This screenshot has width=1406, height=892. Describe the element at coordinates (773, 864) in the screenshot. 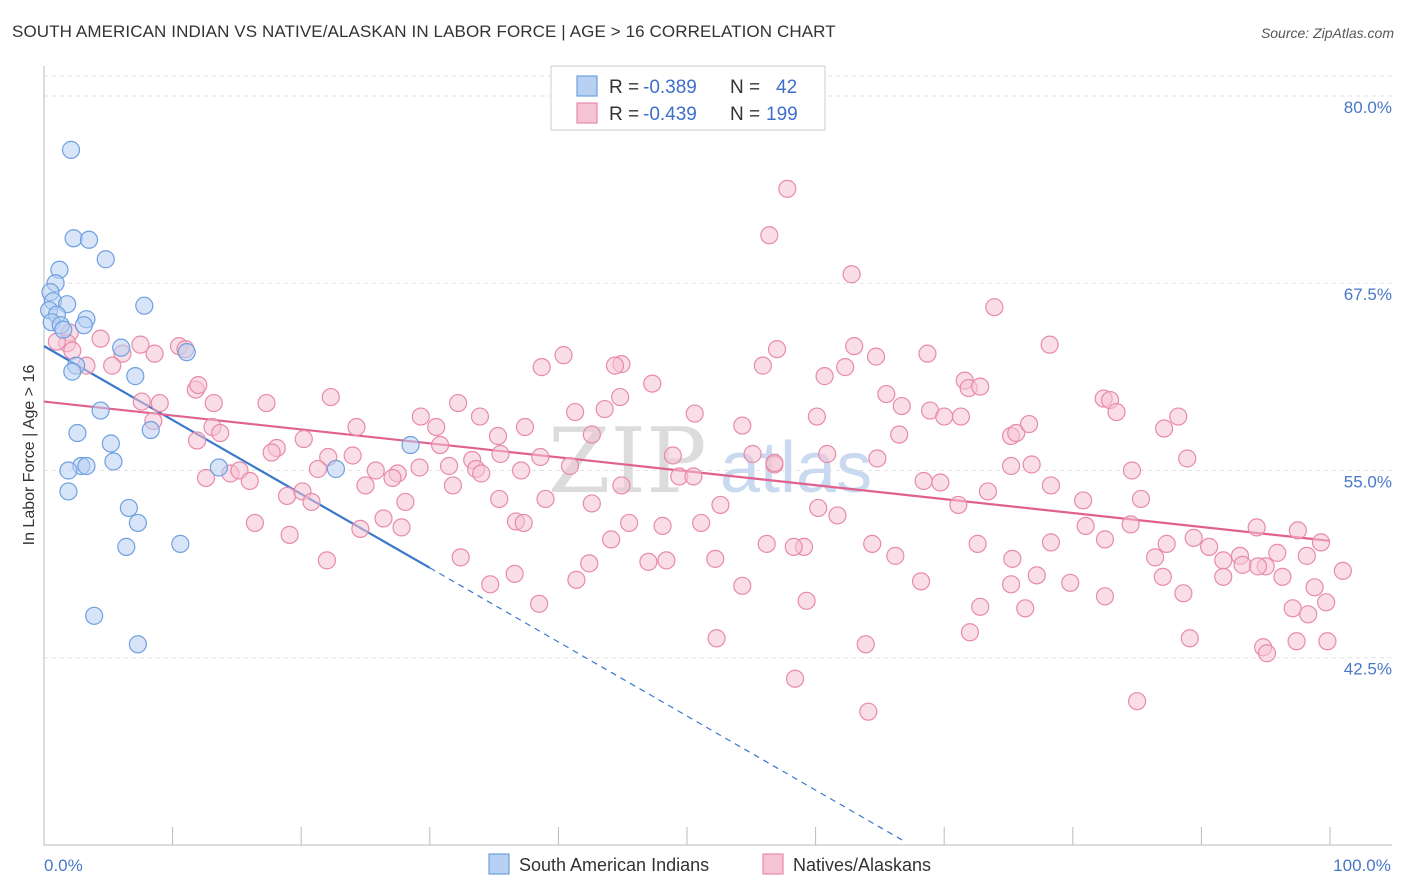

I see `series-legend-swatch-pink` at that location.